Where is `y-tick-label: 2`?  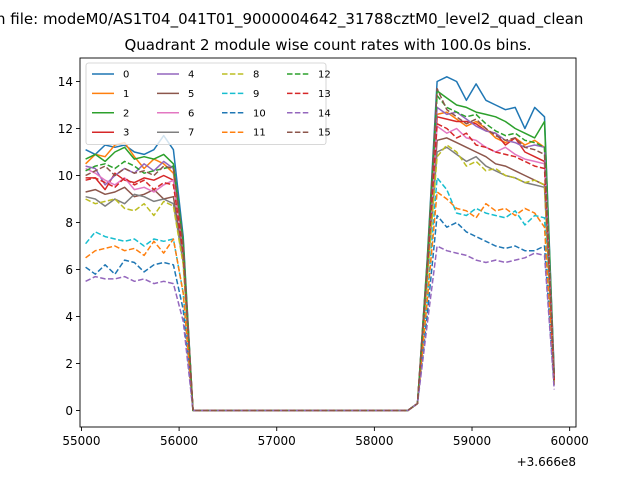 y-tick-label: 2 is located at coordinates (69, 364).